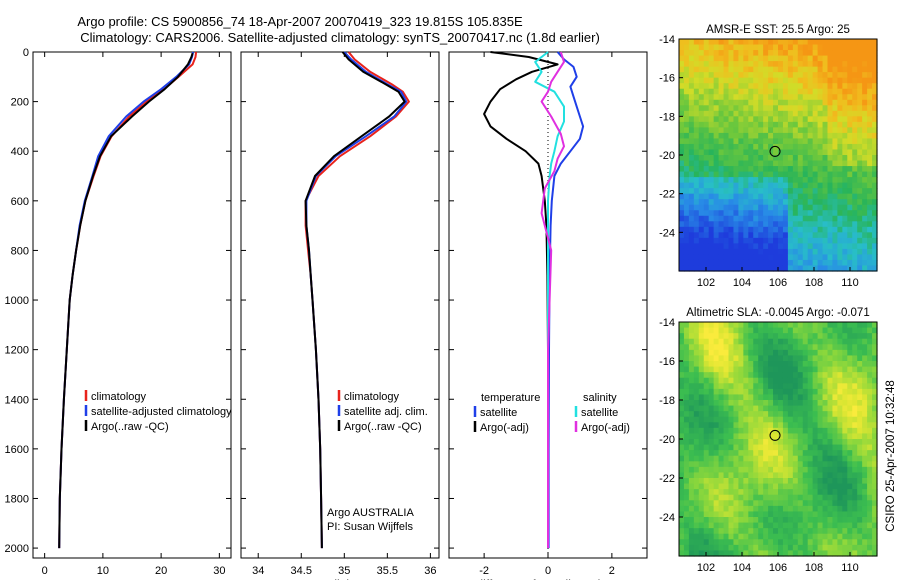 The image size is (900, 580). Describe the element at coordinates (605, 428) in the screenshot. I see `legend-sal-argo: Argo(-adj)` at that location.